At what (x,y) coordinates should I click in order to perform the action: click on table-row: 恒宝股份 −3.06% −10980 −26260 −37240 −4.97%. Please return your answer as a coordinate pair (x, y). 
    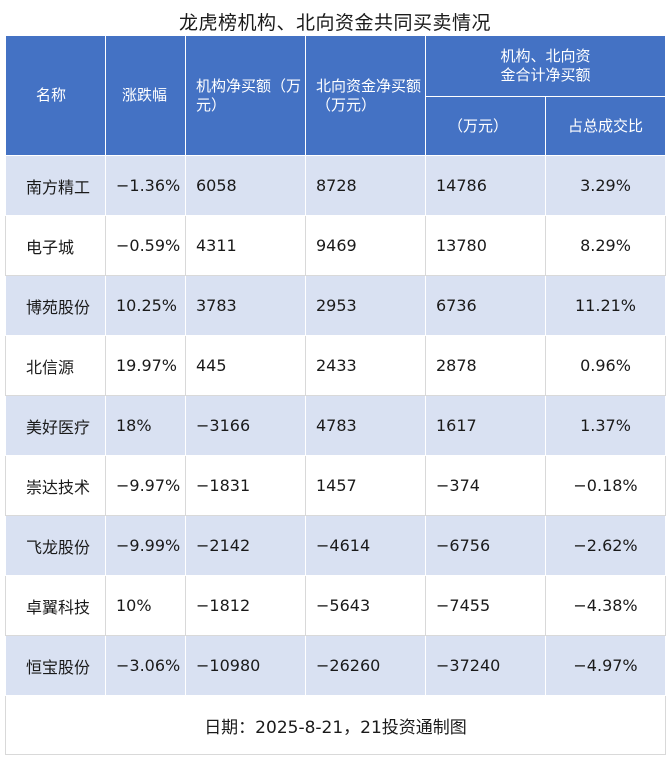
    Looking at the image, I should click on (336, 665).